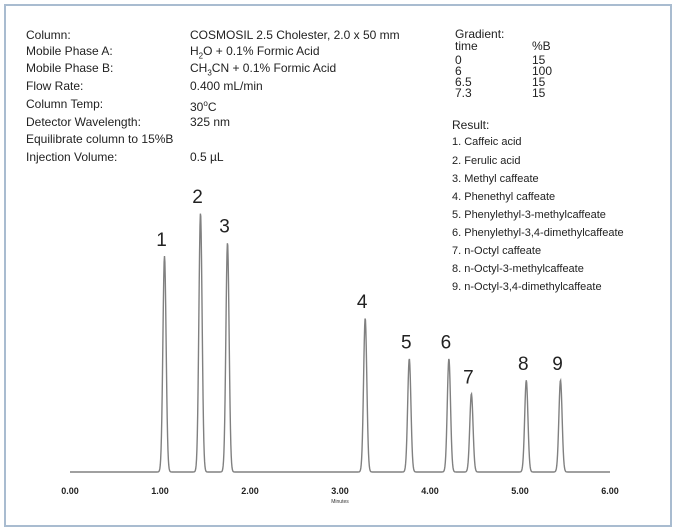 This screenshot has width=676, height=531. What do you see at coordinates (541, 46) in the screenshot?
I see `gradient-col-b: %B` at bounding box center [541, 46].